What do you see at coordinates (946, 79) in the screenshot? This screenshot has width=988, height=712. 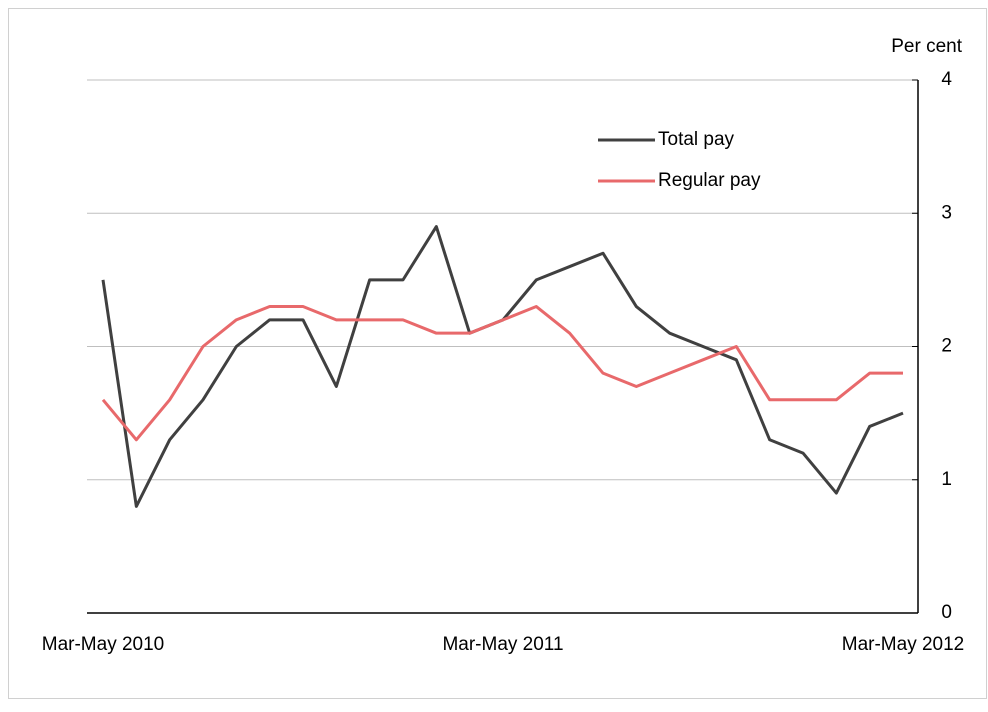 I see `y-tick-label: 4` at bounding box center [946, 79].